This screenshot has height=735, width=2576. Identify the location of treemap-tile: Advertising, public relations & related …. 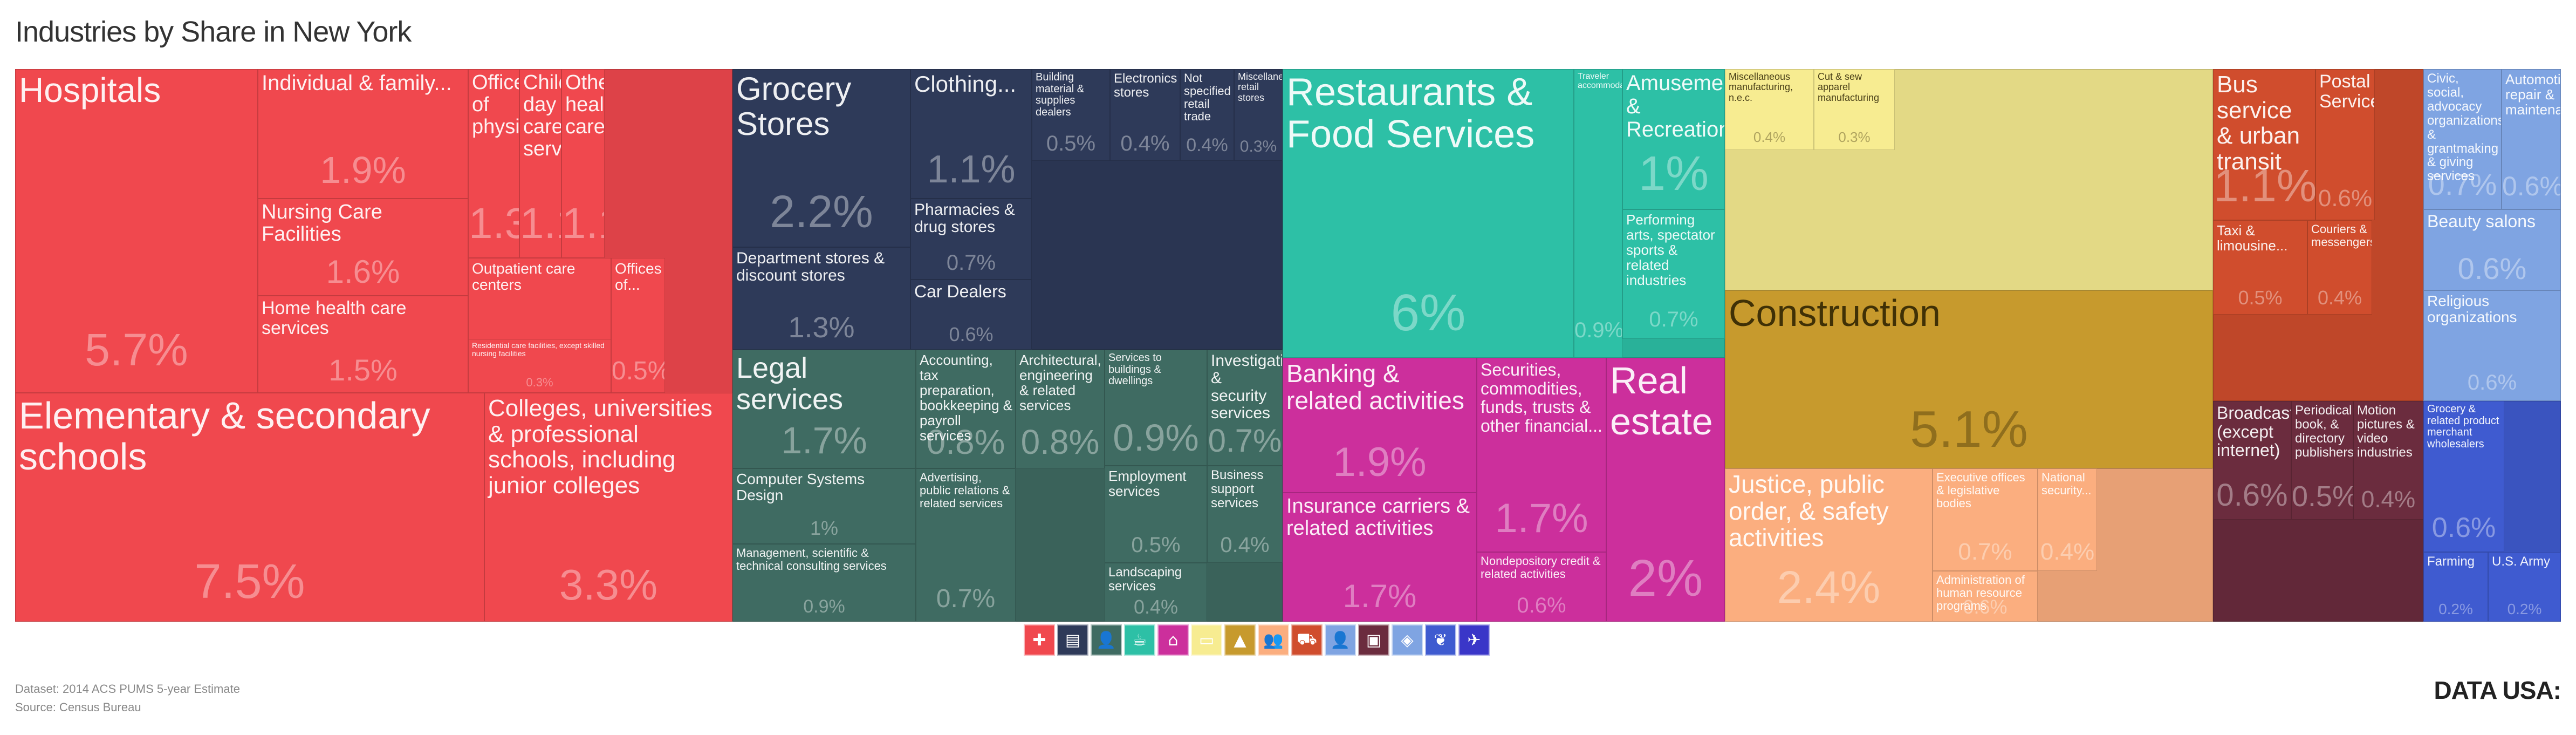
(966, 545).